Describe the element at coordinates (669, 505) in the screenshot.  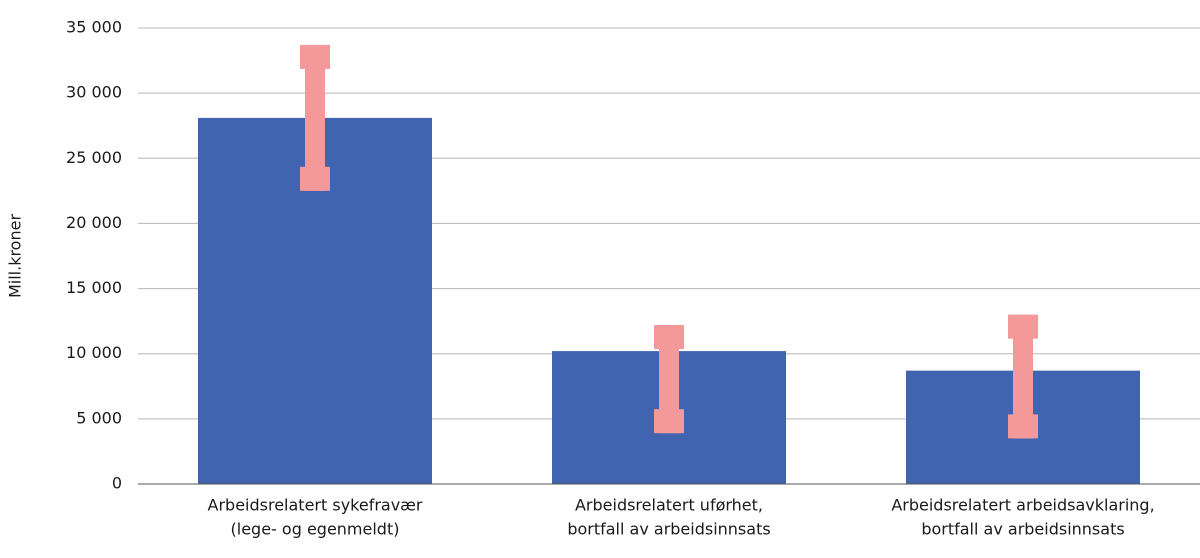
I see `x-tick-label: Arbeidsrelatert uførhet,` at that location.